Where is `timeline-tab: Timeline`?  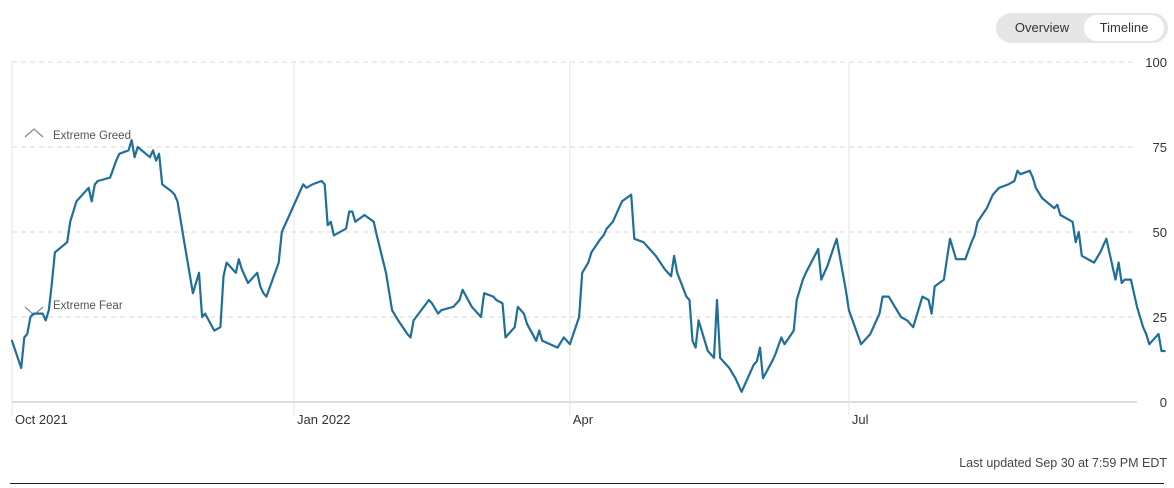 timeline-tab: Timeline is located at coordinates (1124, 28).